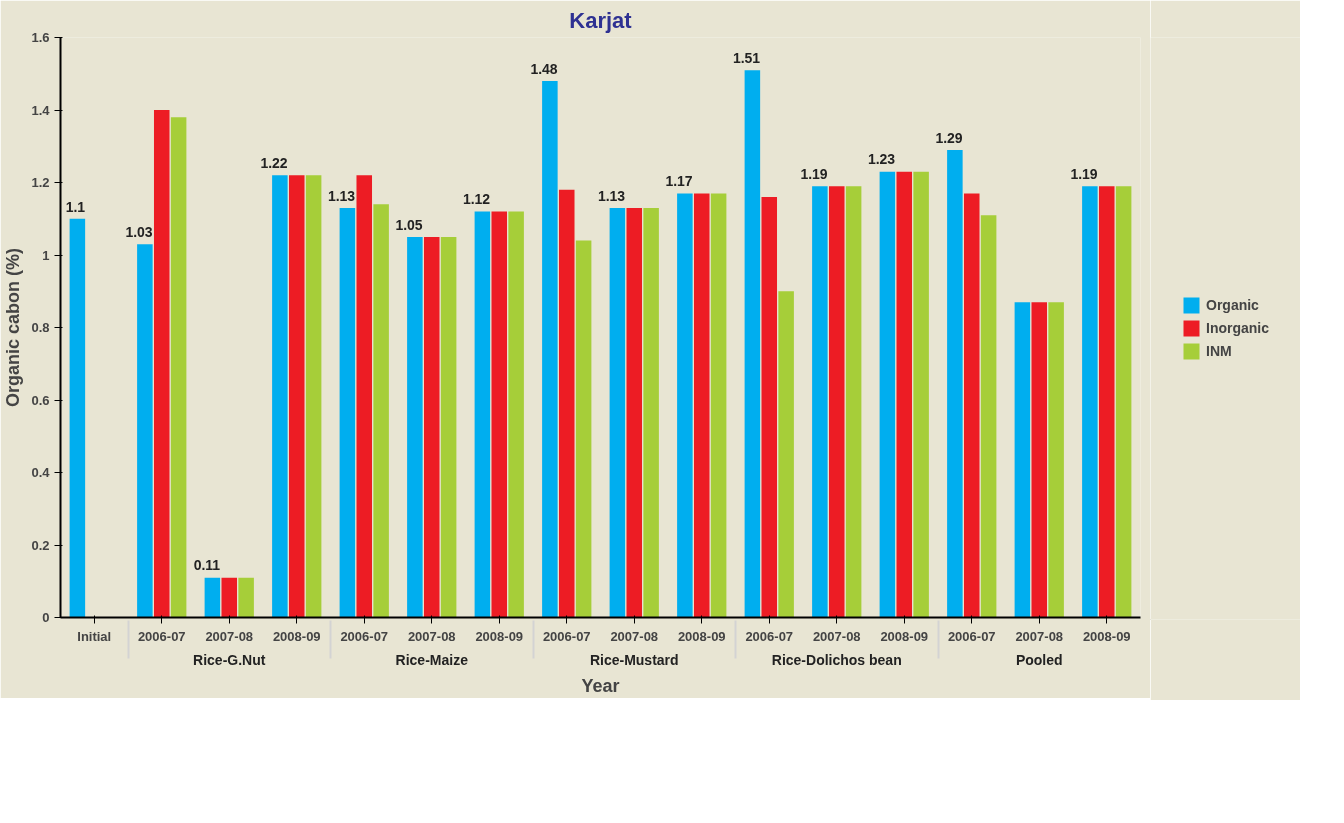  Describe the element at coordinates (634, 659) in the screenshot. I see `text: Rice-Mustard` at that location.